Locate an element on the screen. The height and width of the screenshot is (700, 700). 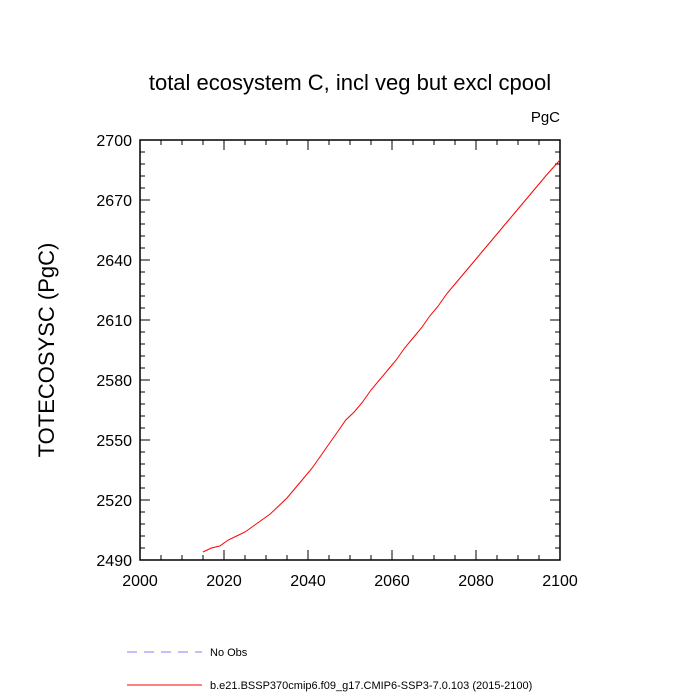
units-label: PgC is located at coordinates (545, 117).